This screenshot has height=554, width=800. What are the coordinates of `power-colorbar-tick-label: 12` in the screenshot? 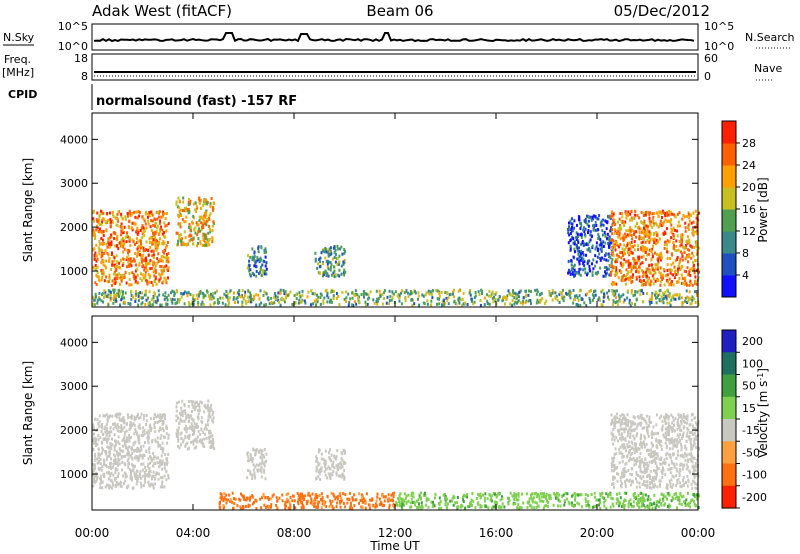 It's located at (749, 231).